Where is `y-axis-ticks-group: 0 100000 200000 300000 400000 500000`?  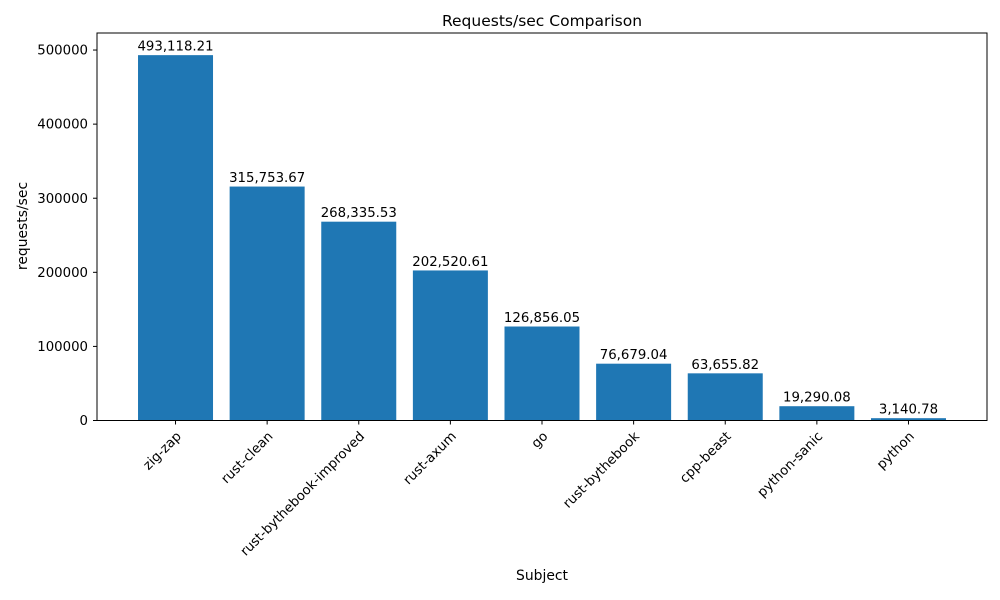 y-axis-ticks-group: 0 100000 200000 300000 400000 500000 is located at coordinates (67, 236).